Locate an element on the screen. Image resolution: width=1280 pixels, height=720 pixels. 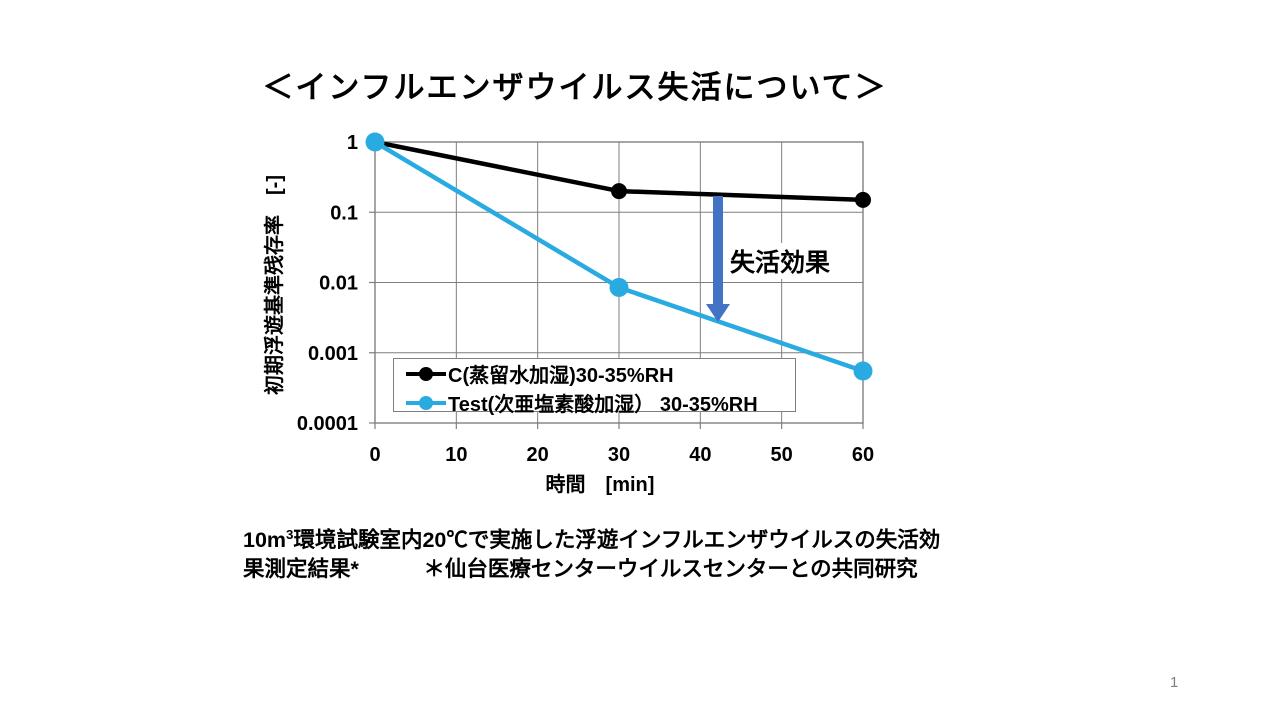
caption-line1-rest: 環境試験室内20℃で実施した浮遊インフルエンザウイルスの失活効 is located at coordinates (617, 540).